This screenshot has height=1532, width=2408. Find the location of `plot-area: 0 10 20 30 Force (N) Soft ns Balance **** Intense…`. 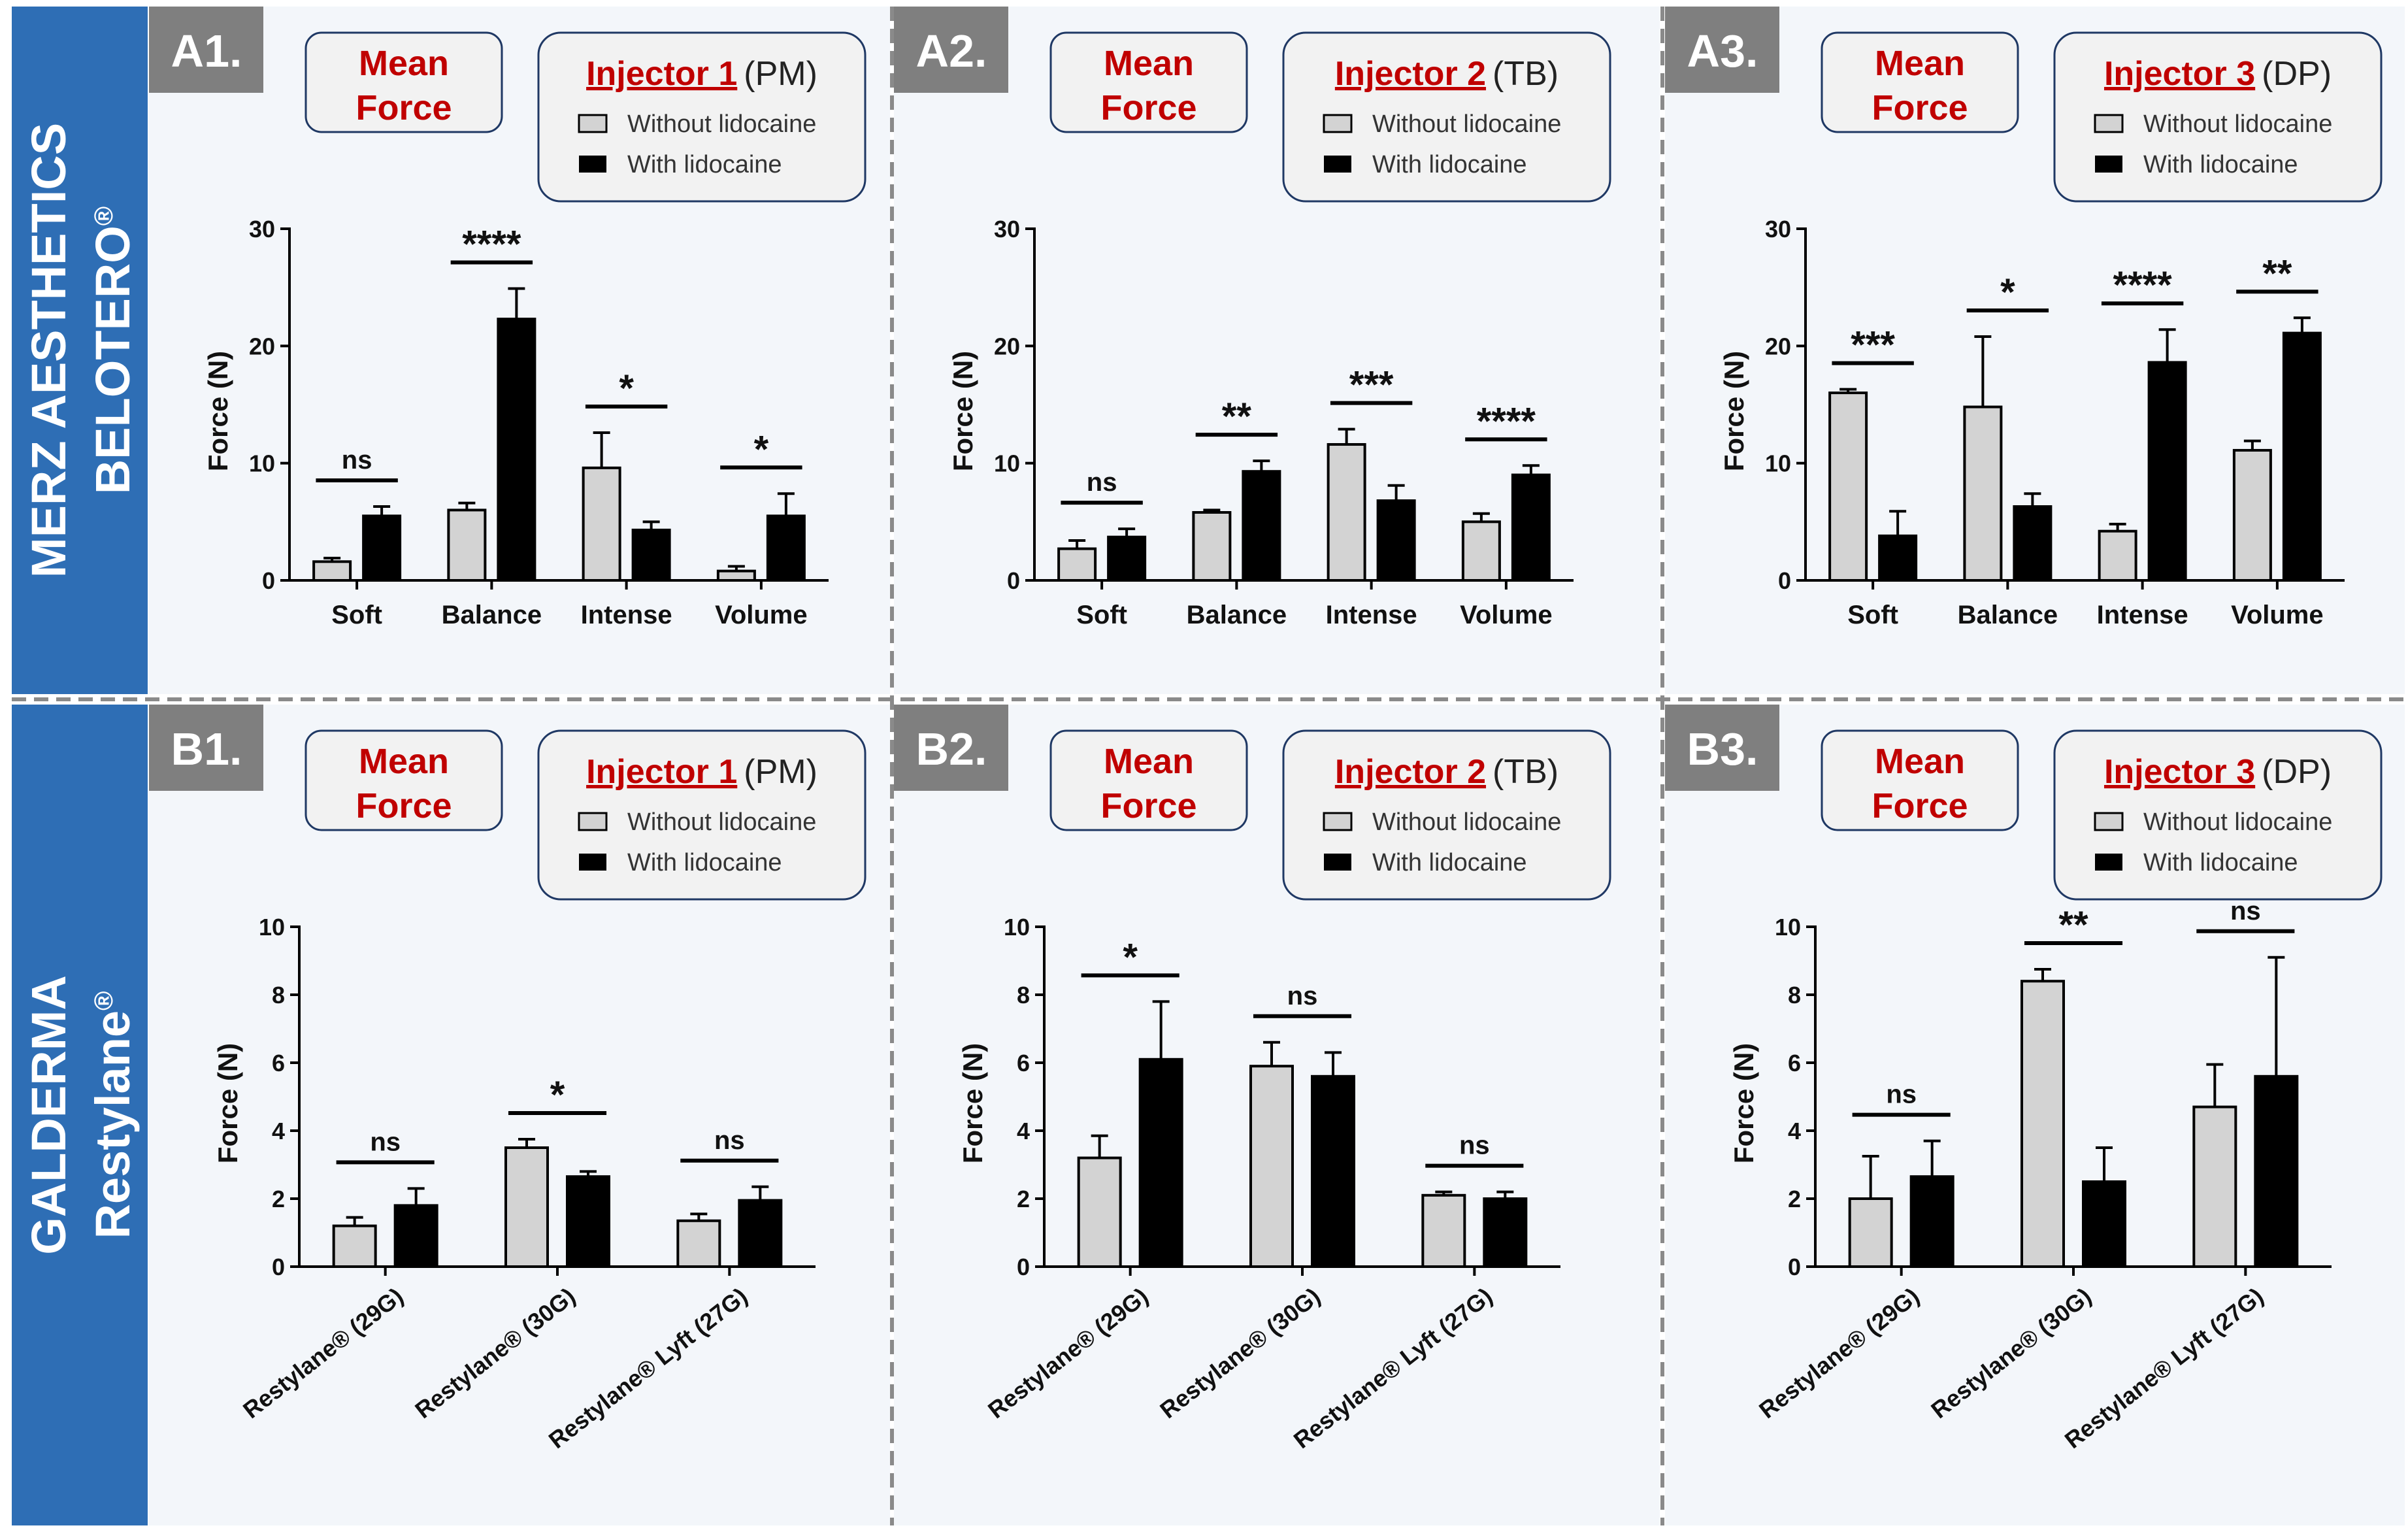

plot-area: 0 10 20 30 Force (N) Soft ns Balance **** Intense… is located at coordinates (516, 422).